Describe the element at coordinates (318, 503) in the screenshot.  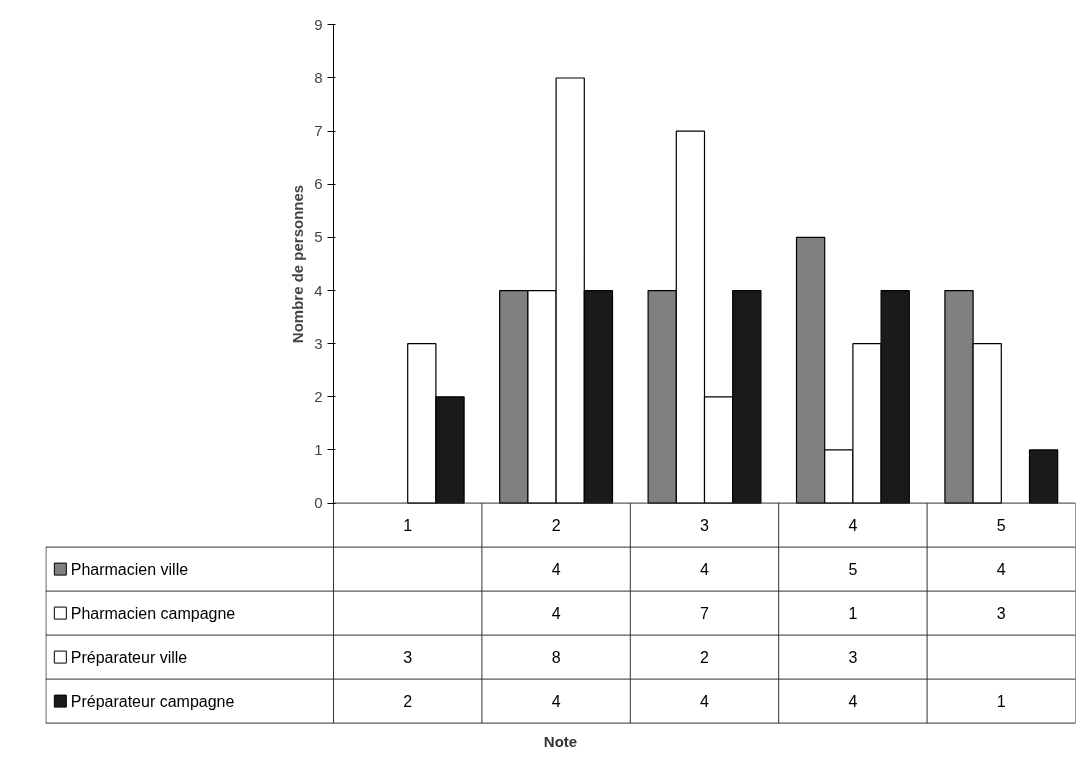
I see `y-tick-label: 0` at that location.